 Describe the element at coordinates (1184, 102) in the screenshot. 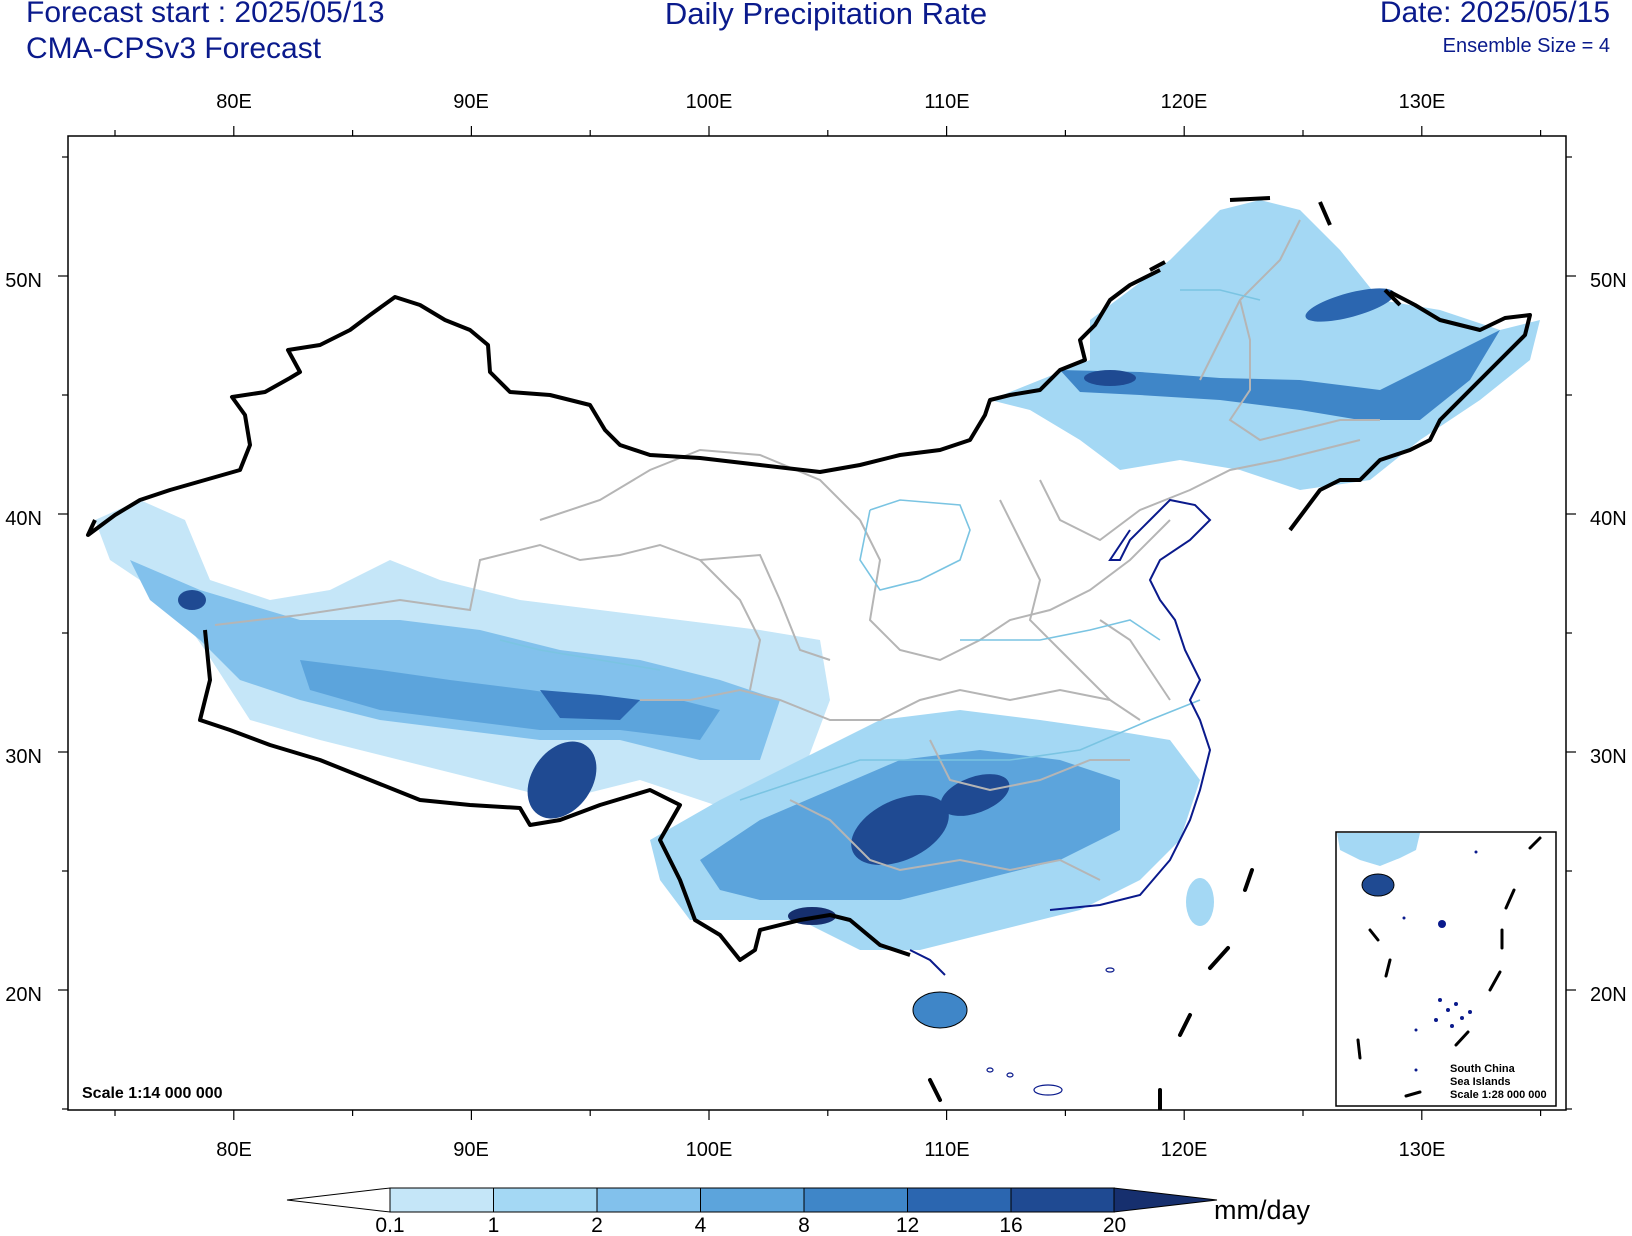

I see `lon-label-120e-top: 120E` at that location.